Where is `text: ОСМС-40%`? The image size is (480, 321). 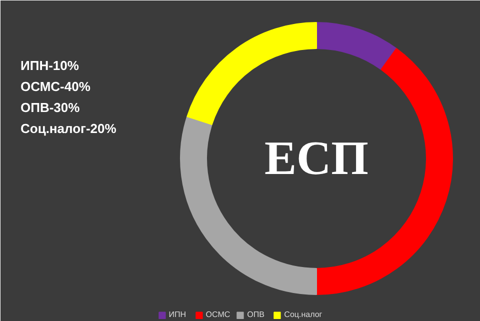
text: ОСМС-40% is located at coordinates (55, 86).